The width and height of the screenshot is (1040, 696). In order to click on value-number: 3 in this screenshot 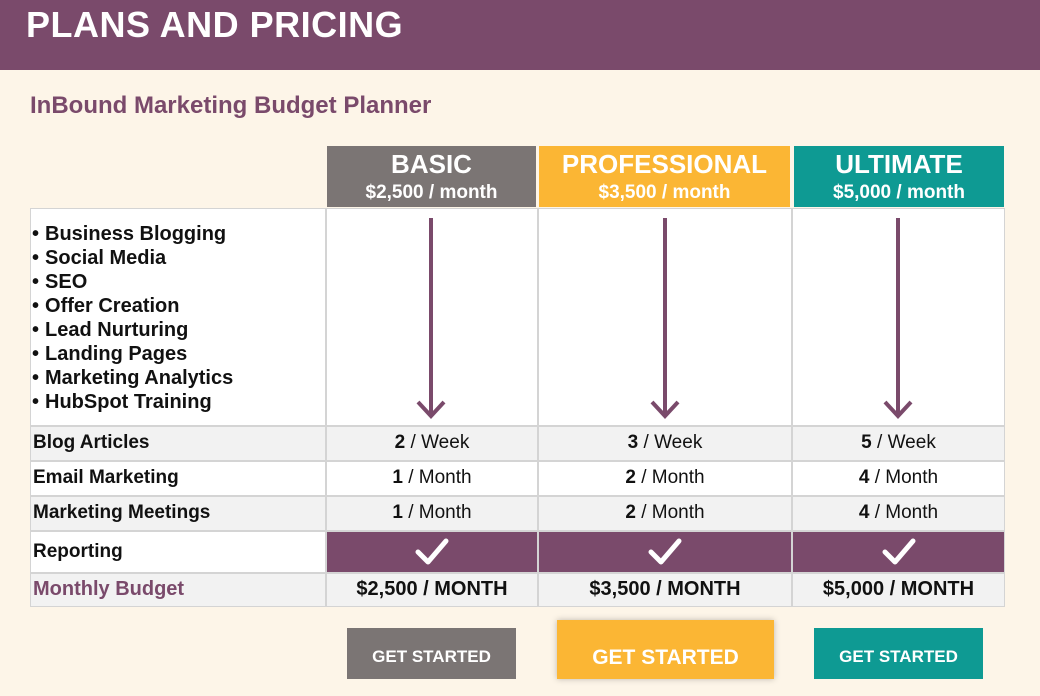, I will do `click(633, 442)`.